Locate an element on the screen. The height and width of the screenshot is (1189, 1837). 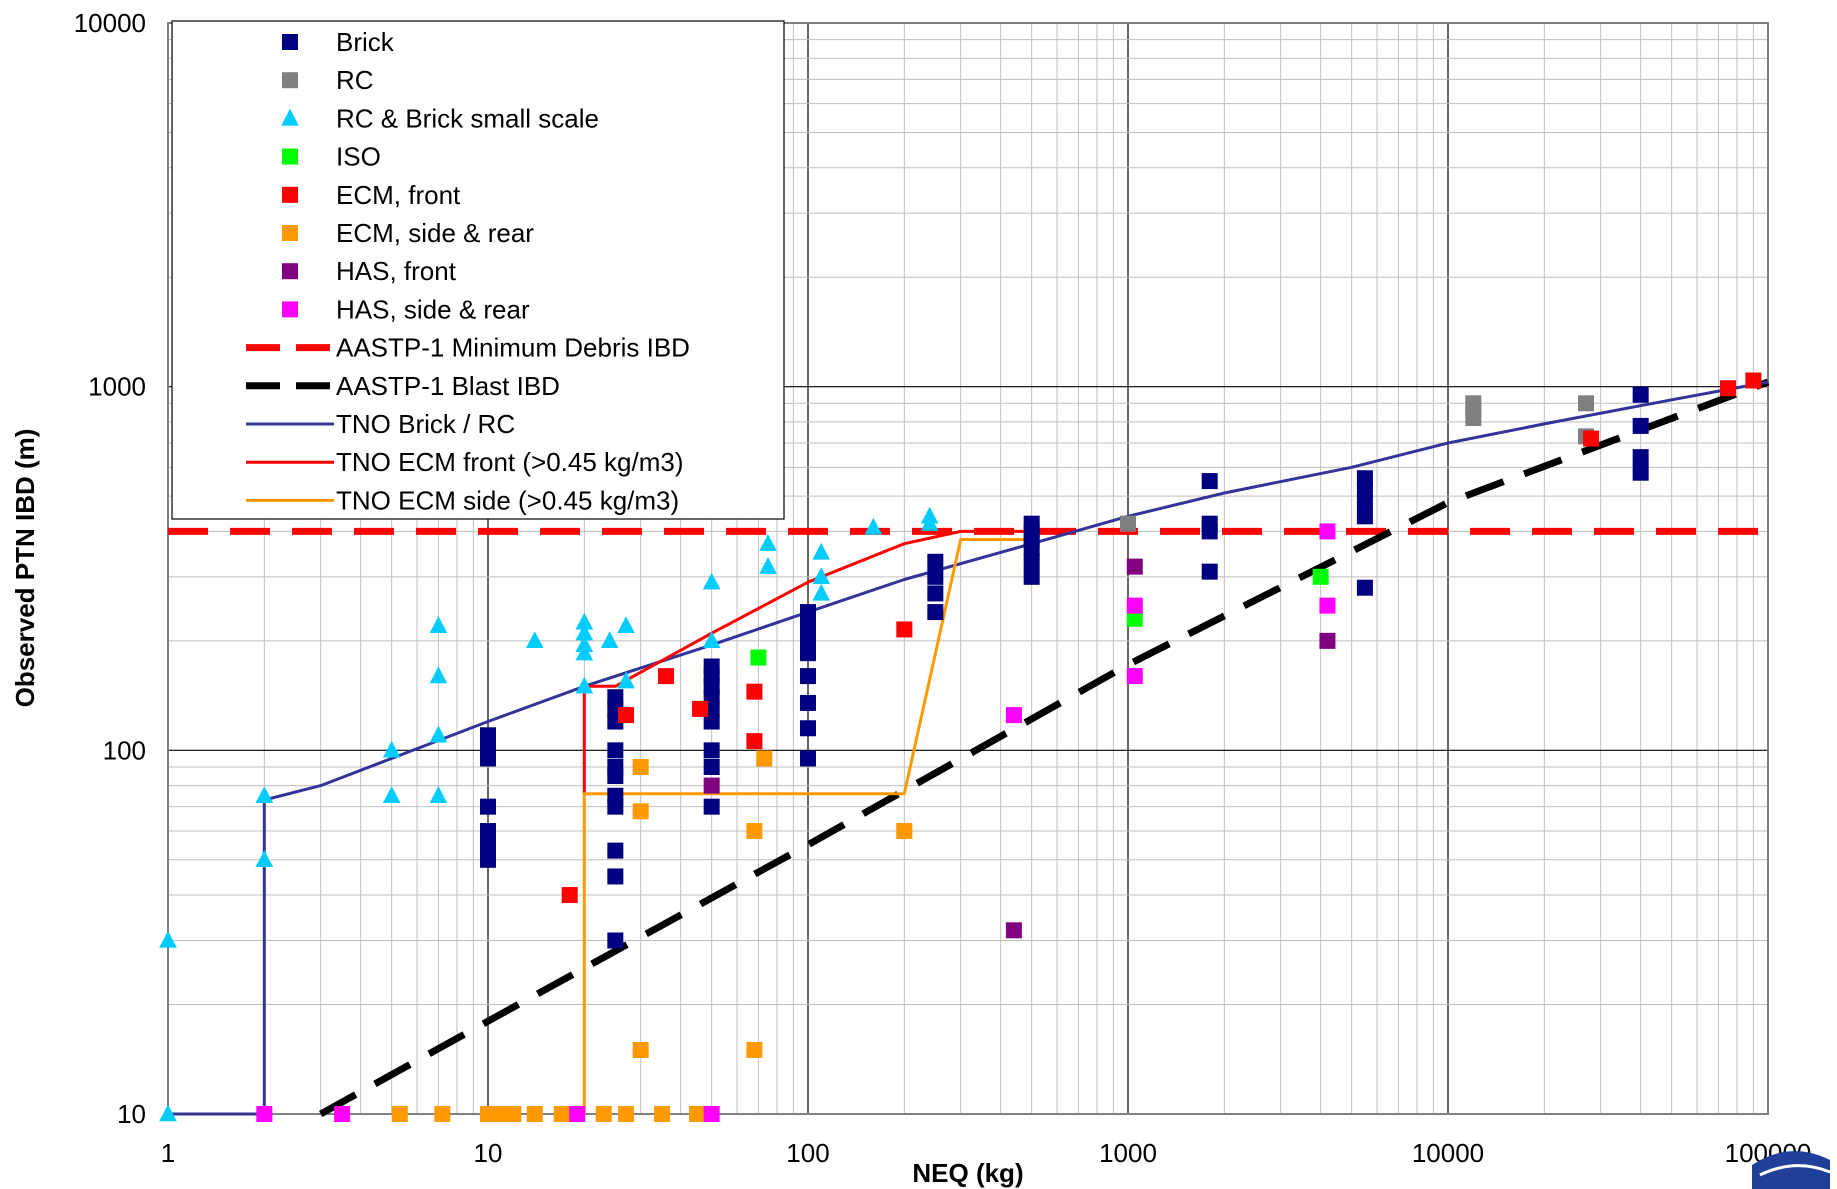
y-tick-label: 10000 is located at coordinates (110, 23).